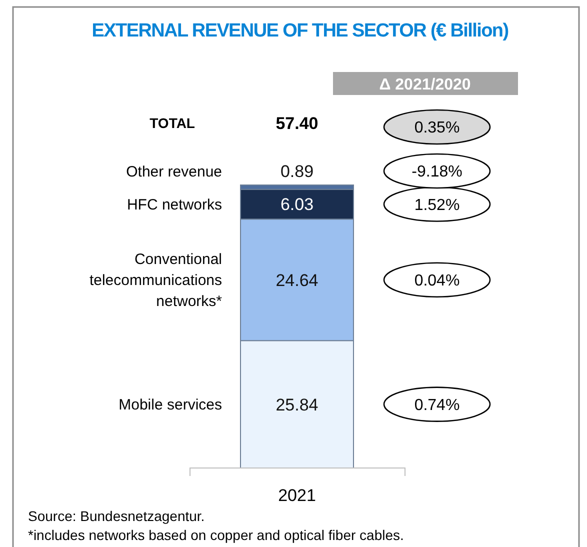 Image resolution: width=587 pixels, height=547 pixels. Describe the element at coordinates (425, 85) in the screenshot. I see `text: Δ 2021/2020` at that location.